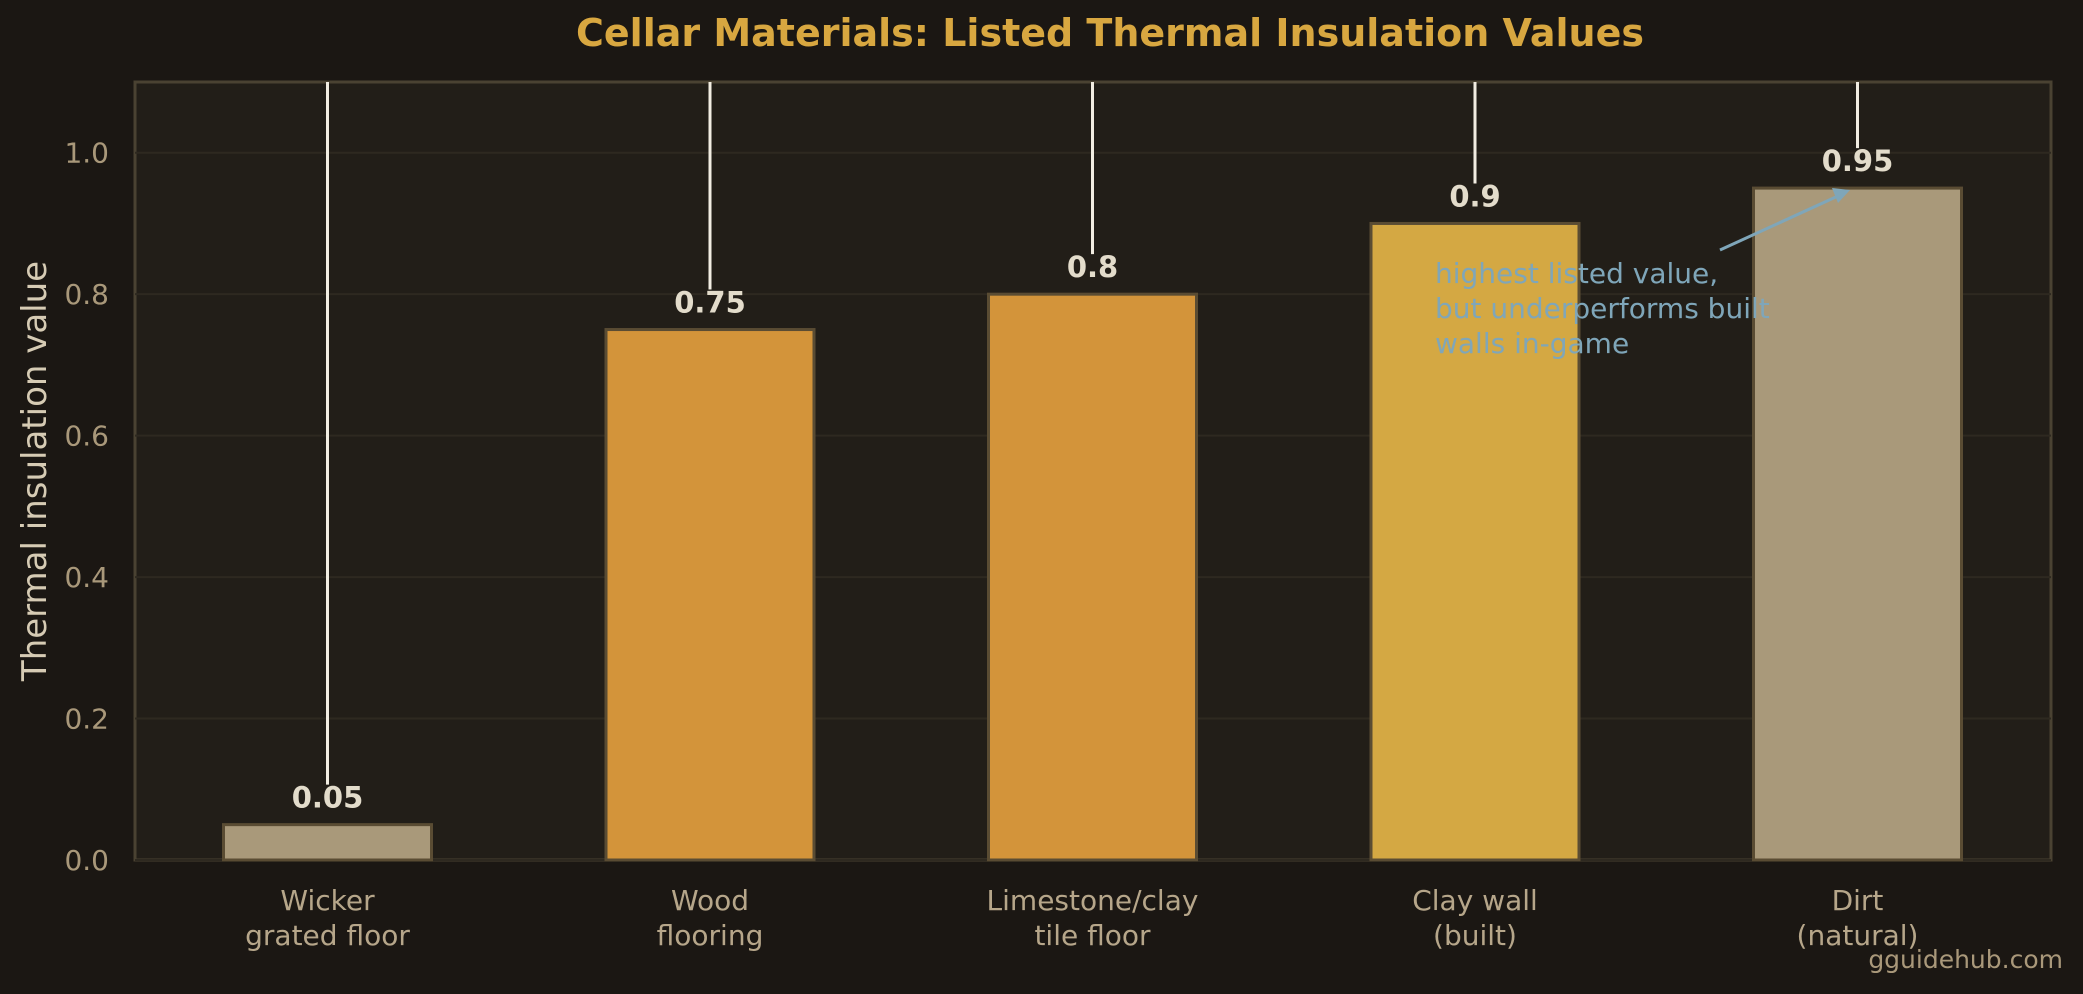 The width and height of the screenshot is (2083, 994). I want to click on y-tick-label: 0.4, so click(86, 577).